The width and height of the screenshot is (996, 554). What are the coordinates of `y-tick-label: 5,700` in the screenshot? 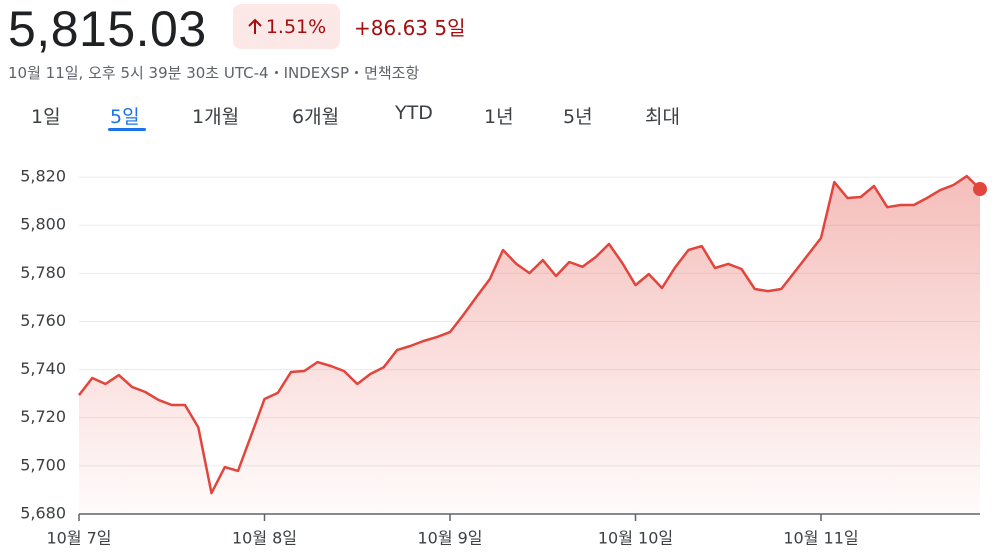 It's located at (43, 464).